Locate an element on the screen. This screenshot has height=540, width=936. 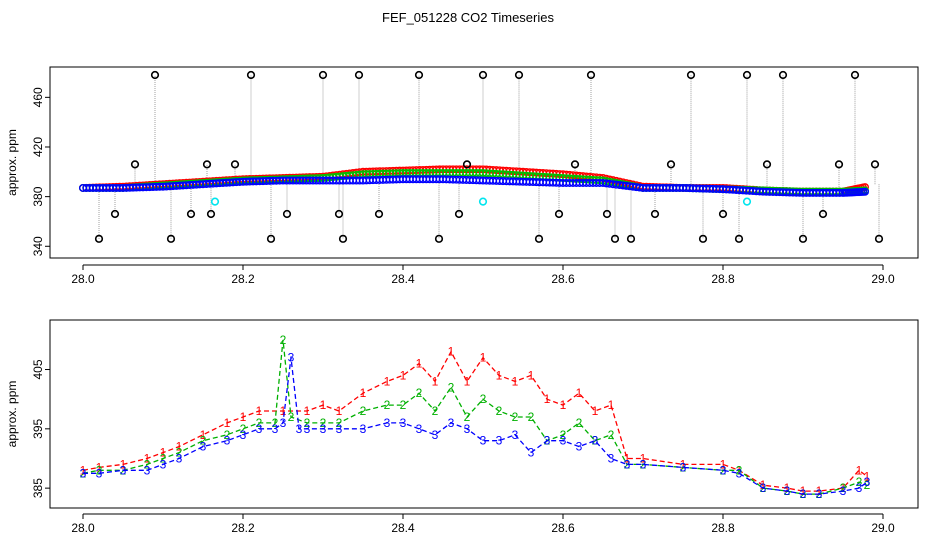
y-tick-label: 340 is located at coordinates (38, 246).